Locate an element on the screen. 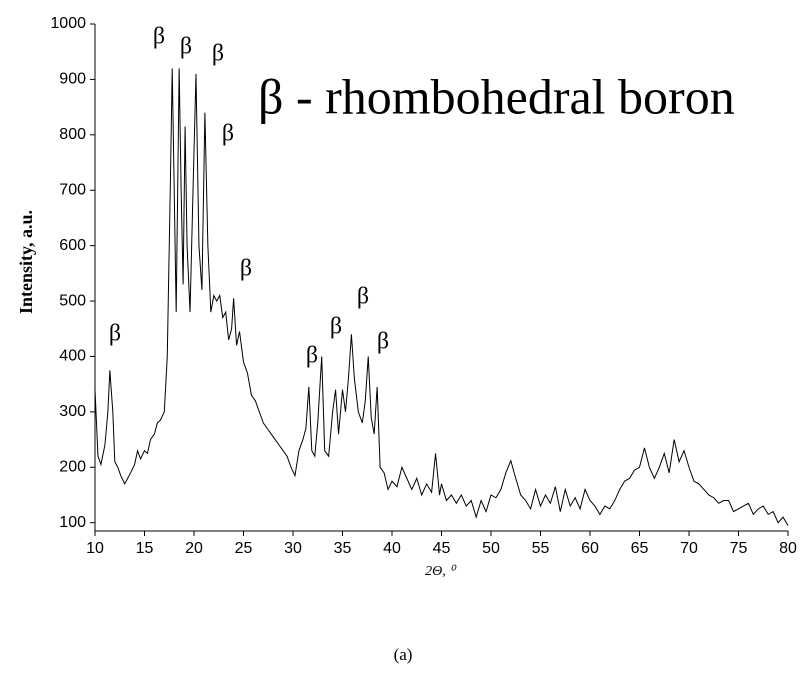 This screenshot has width=806, height=691. x-tick-label: 60 is located at coordinates (590, 548).